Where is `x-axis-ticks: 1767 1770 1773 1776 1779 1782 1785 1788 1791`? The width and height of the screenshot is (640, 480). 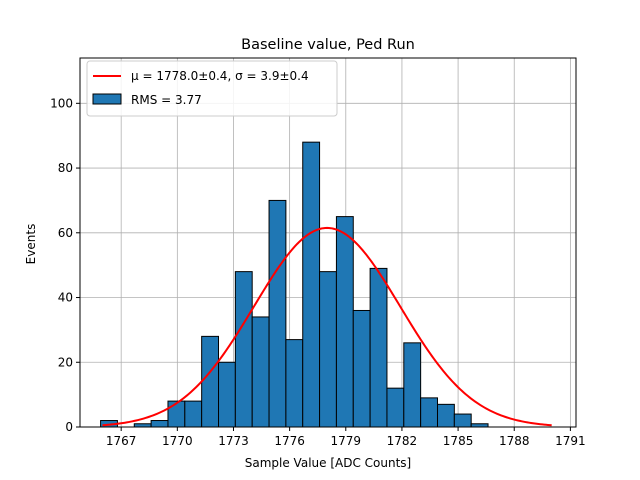
x-axis-ticks: 1767 1770 1773 1776 1779 1782 1785 1788 1791 is located at coordinates (346, 437).